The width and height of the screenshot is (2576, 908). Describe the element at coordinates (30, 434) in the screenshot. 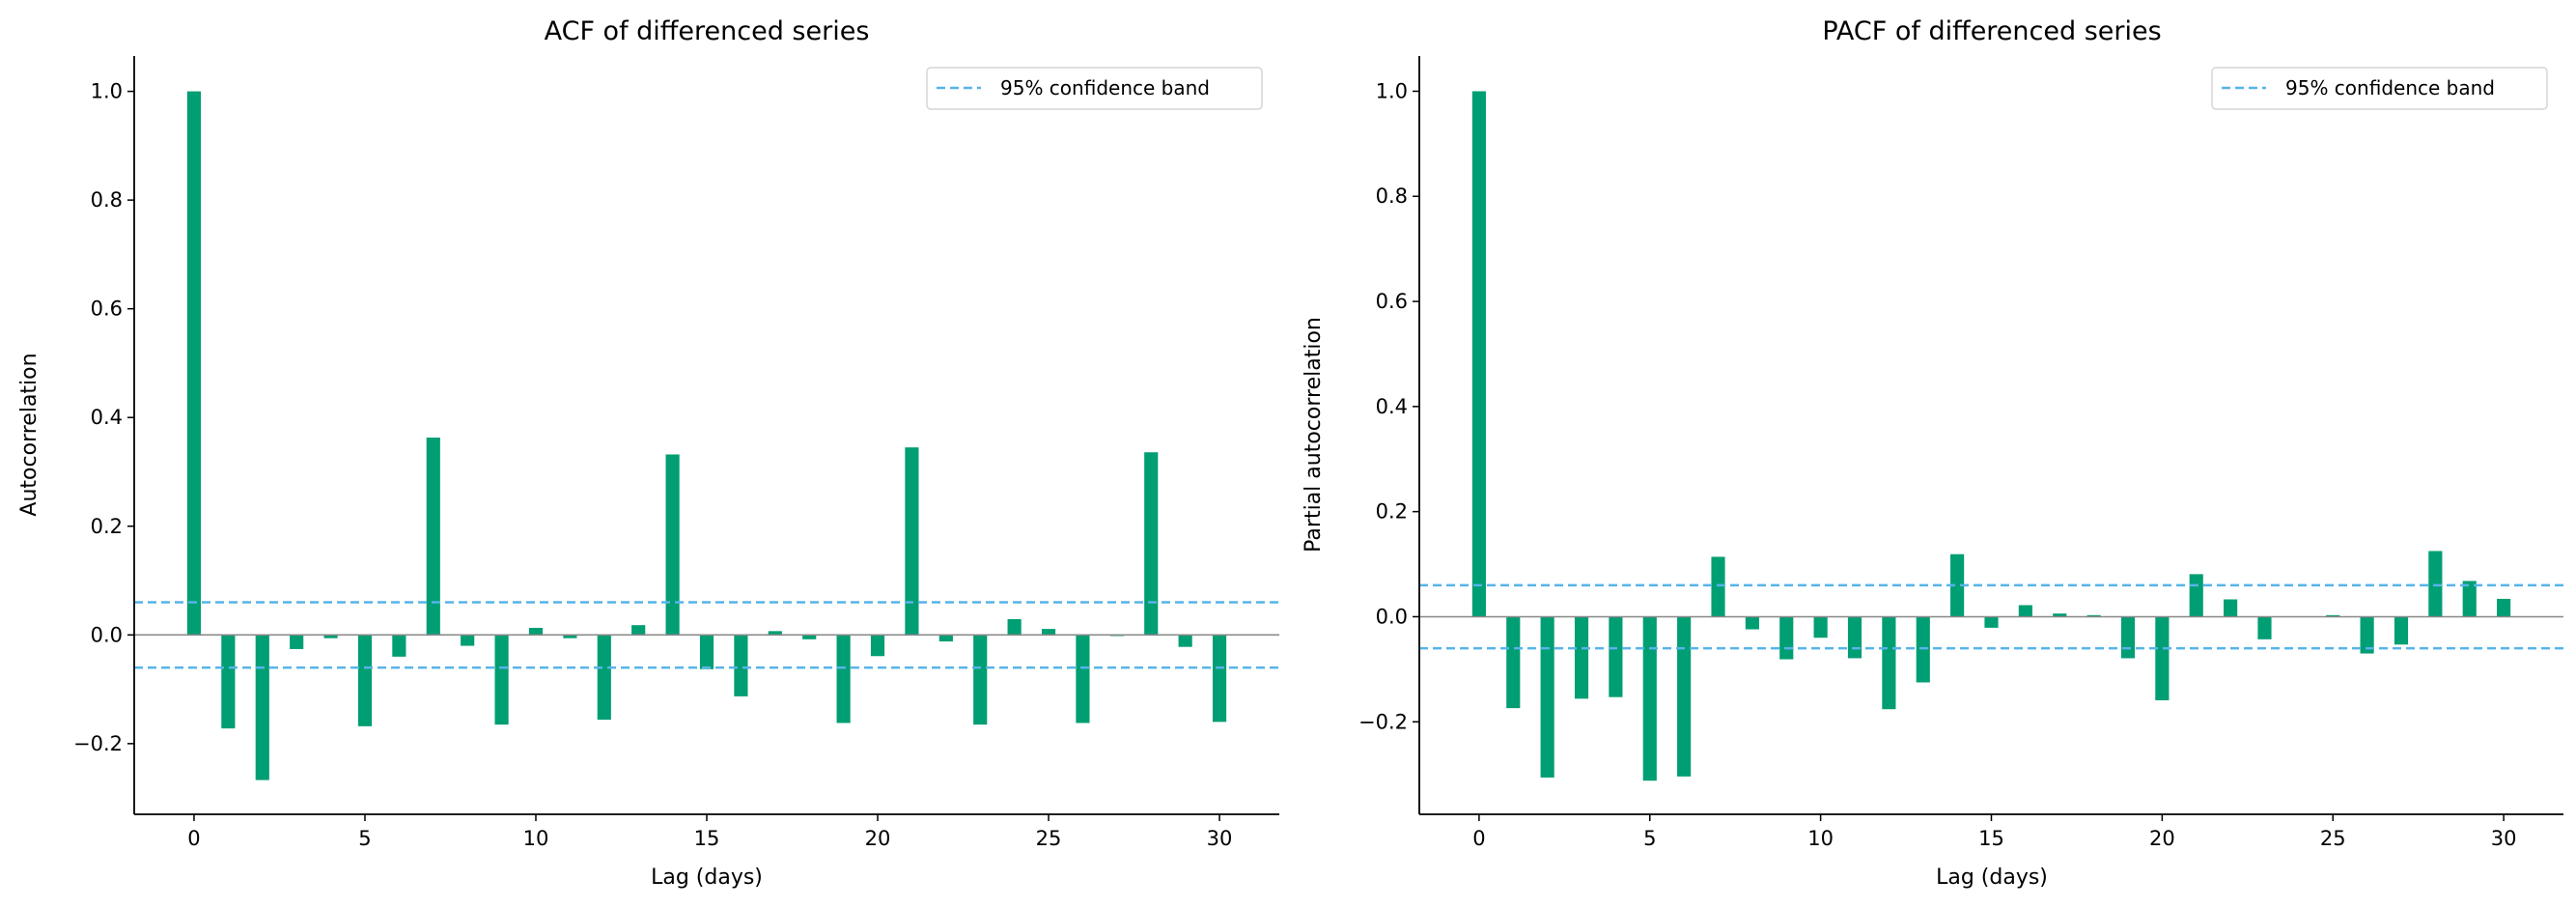

I see `y-axis-label: Autocorrelation` at that location.